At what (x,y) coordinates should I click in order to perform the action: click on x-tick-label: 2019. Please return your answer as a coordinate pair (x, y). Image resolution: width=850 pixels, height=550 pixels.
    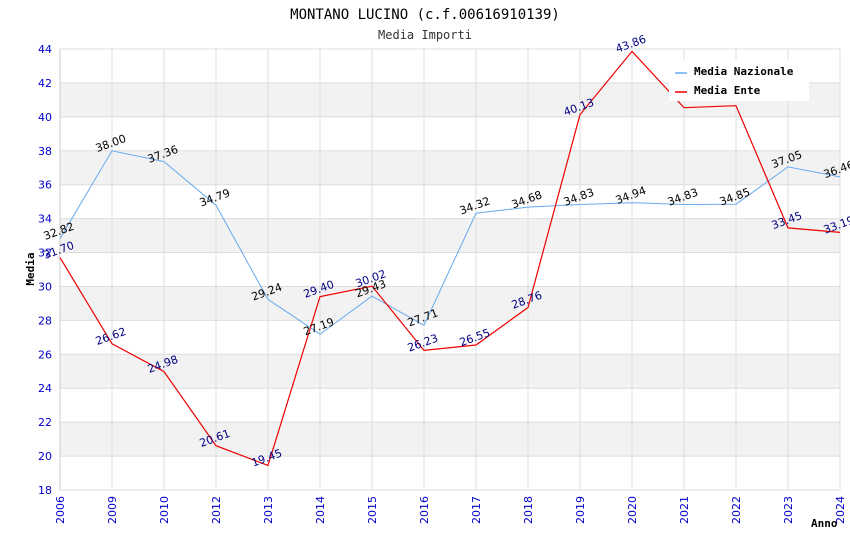
    Looking at the image, I should click on (580, 510).